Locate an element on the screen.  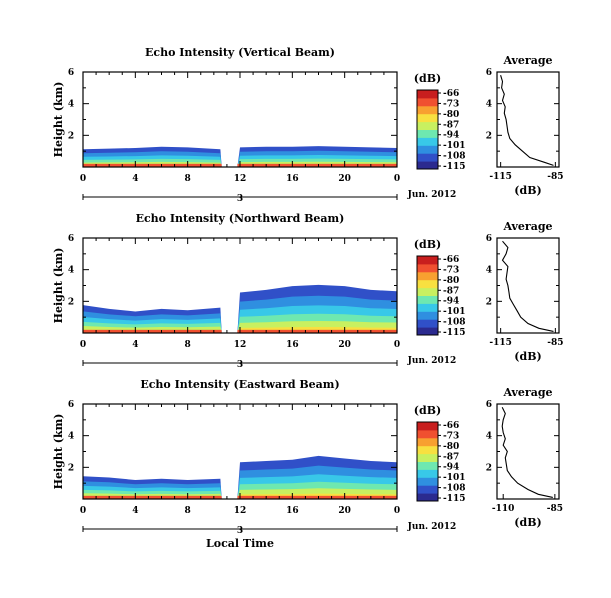
average-y-tick-label: 4 is located at coordinates (489, 271).